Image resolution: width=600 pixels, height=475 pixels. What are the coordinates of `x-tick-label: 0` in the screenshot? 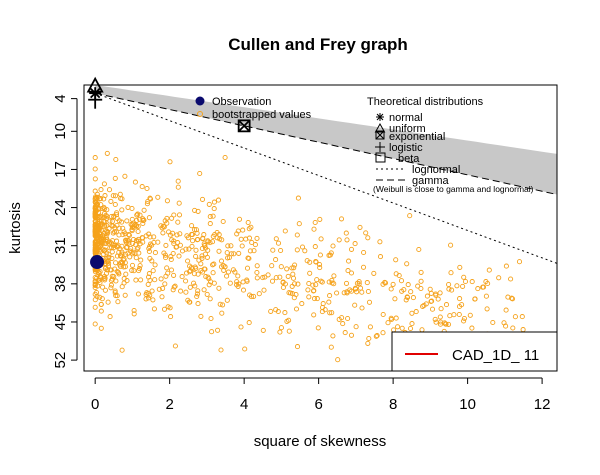 It's located at (95, 404).